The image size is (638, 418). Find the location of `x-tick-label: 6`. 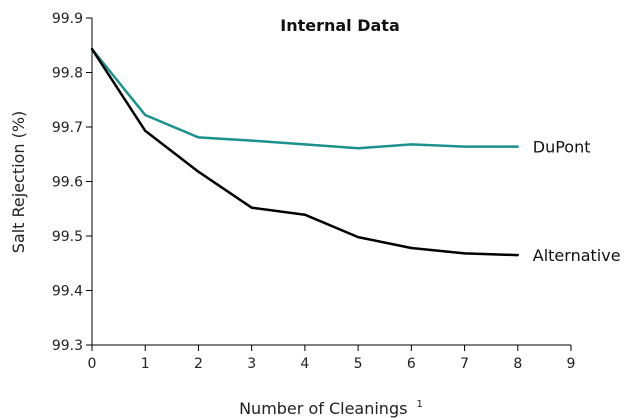

x-tick-label: 6 is located at coordinates (411, 364).